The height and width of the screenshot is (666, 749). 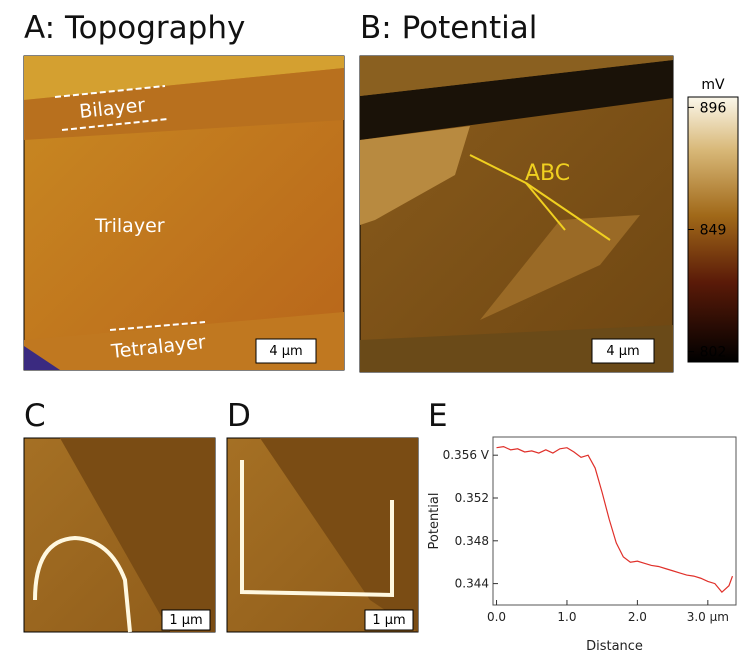 I want to click on data-line, so click(x=615, y=520).